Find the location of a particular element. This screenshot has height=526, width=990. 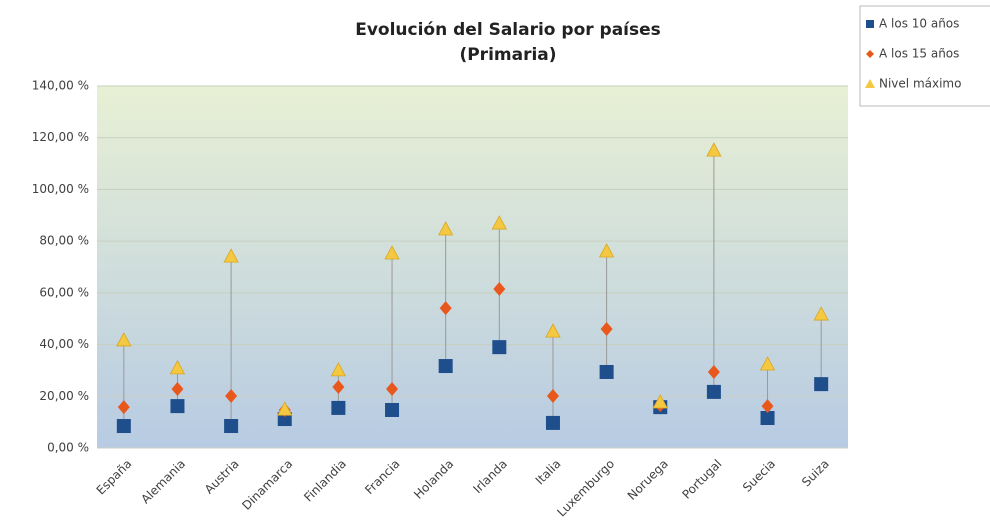

x-tick-label: Alemania is located at coordinates (163, 482).